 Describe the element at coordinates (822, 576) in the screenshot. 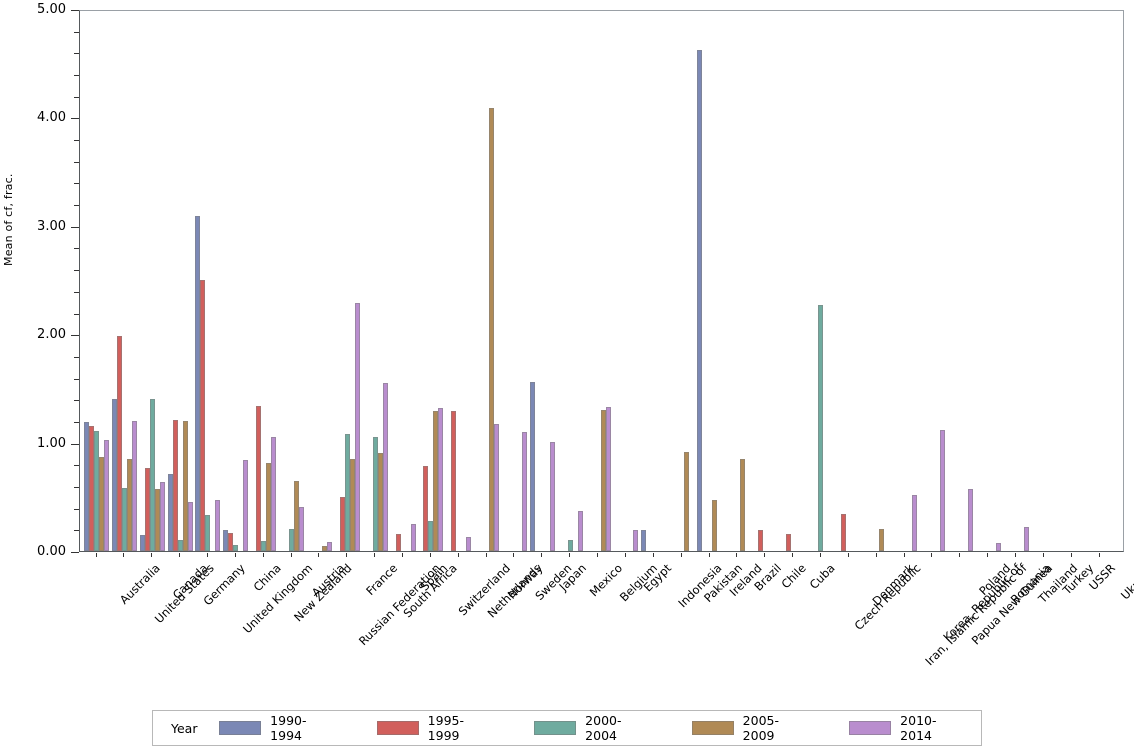

I see `x-axis-label: Cuba` at that location.